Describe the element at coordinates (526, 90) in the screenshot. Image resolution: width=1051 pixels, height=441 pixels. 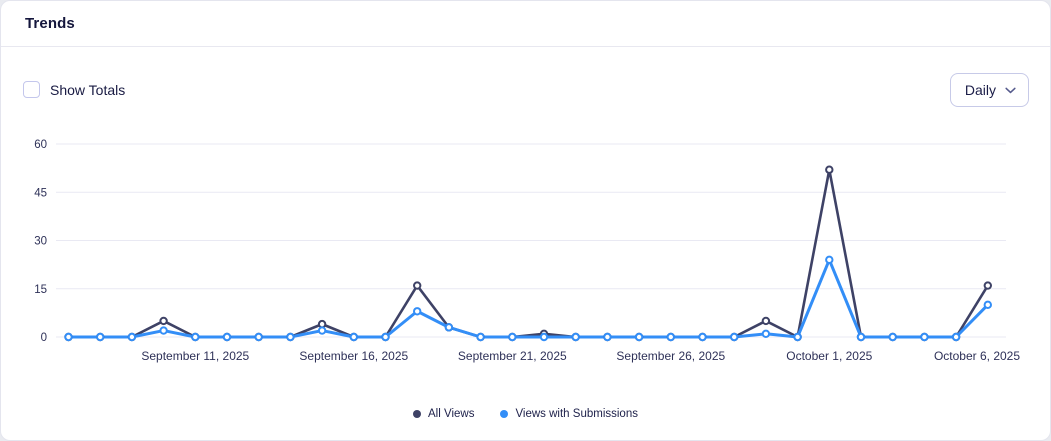
I see `controls-row: Show Totals Daily` at that location.